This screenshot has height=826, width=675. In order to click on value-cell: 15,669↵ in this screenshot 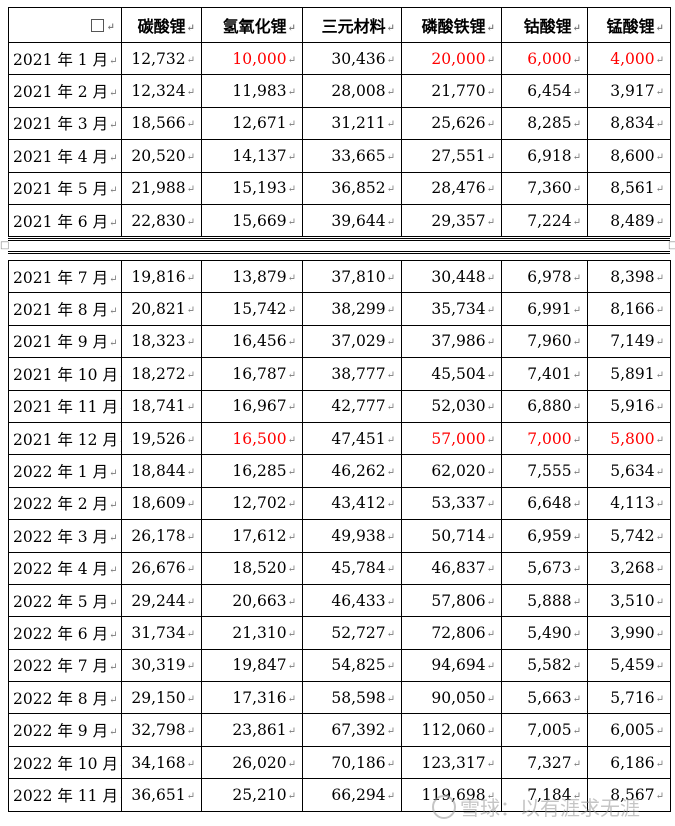, I will do `click(252, 220)`.